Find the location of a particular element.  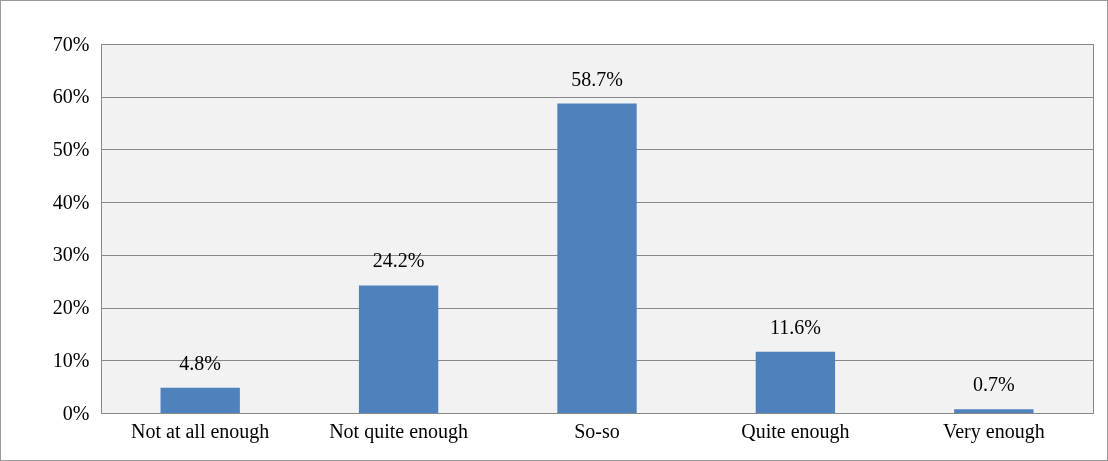

data-label: 4.8% is located at coordinates (200, 362).